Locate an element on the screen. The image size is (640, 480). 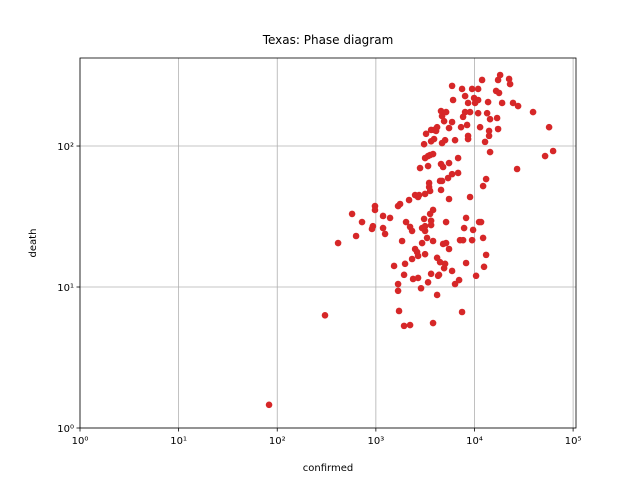
chart-title: Texas: Phase diagram is located at coordinates (328, 40).